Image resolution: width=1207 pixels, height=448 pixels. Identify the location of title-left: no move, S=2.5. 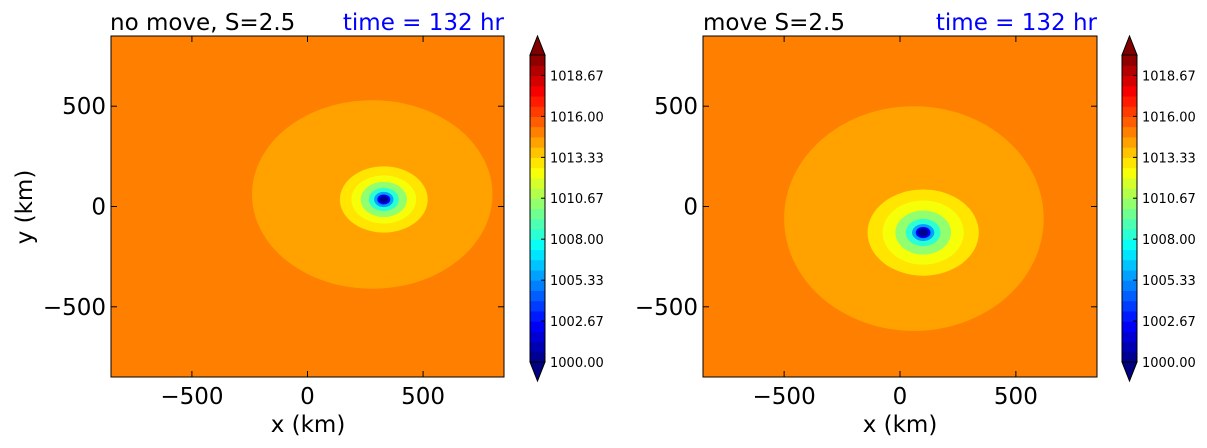
(202, 23).